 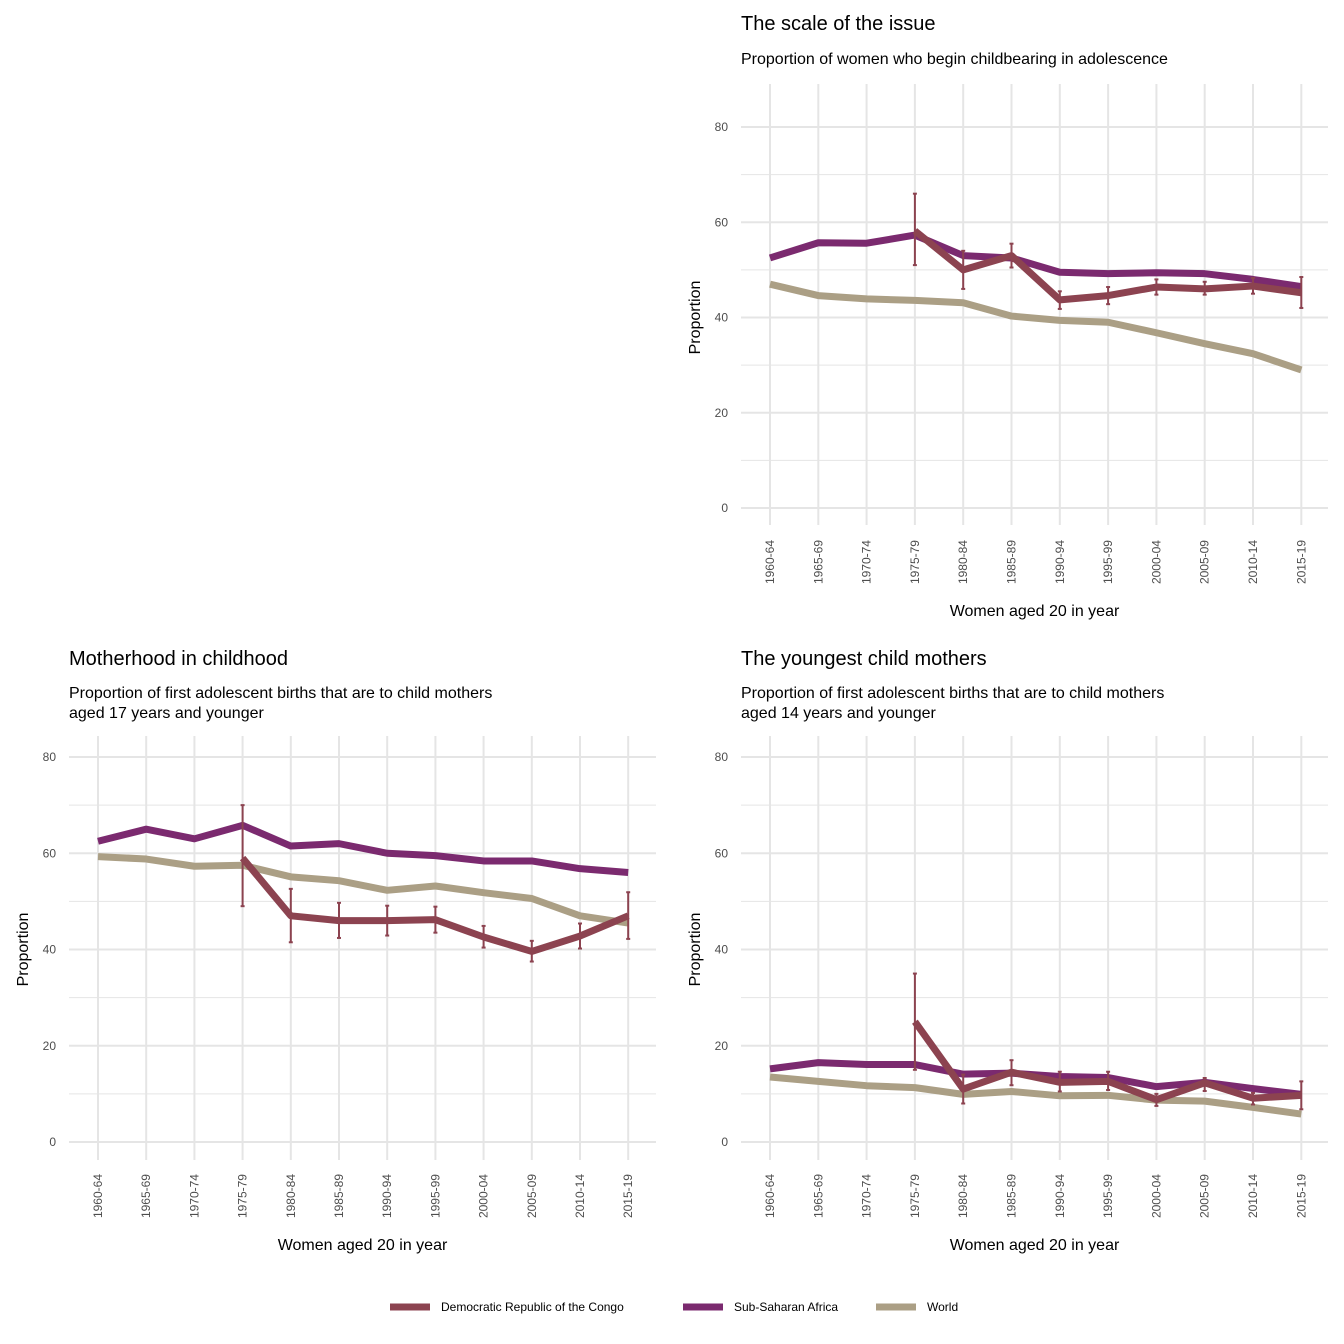 I want to click on panel-title: The scale of the issue, so click(x=838, y=24).